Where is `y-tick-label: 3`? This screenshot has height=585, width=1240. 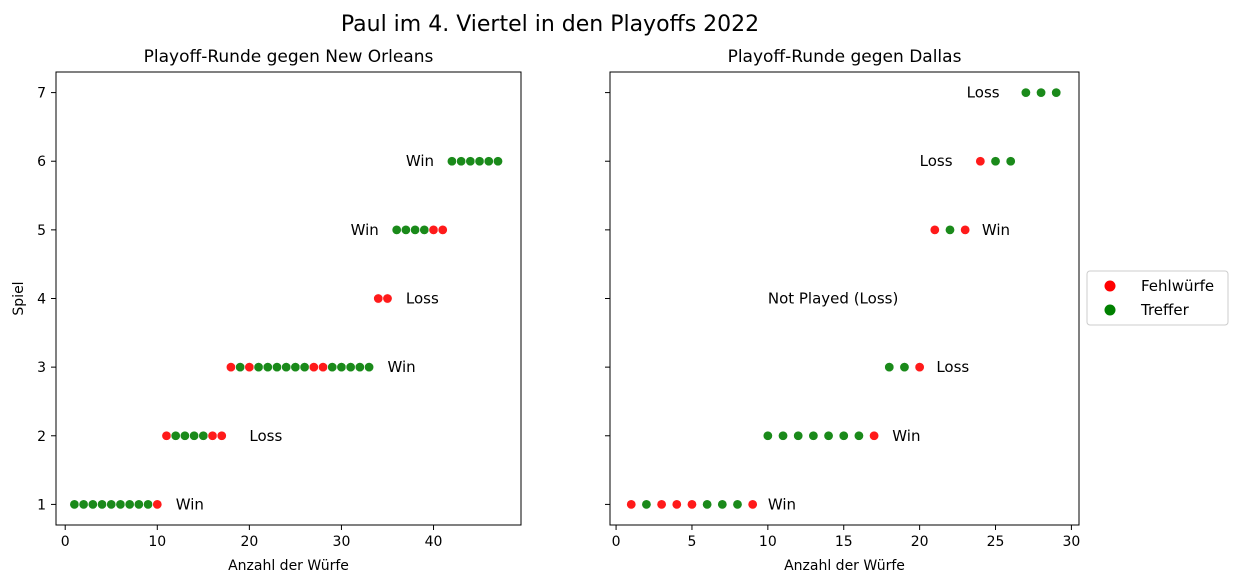 y-tick-label: 3 is located at coordinates (41, 368).